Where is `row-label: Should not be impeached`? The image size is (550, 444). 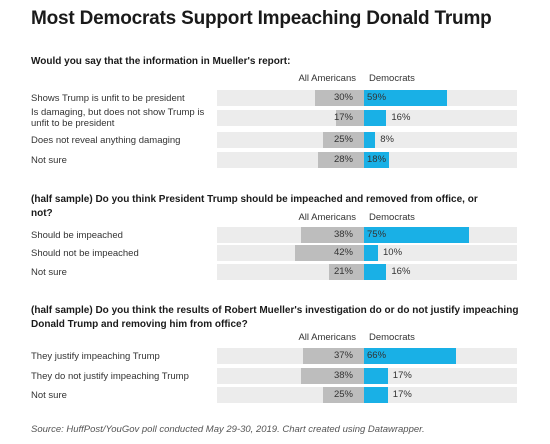 row-label: Should not be impeached is located at coordinates (85, 253).